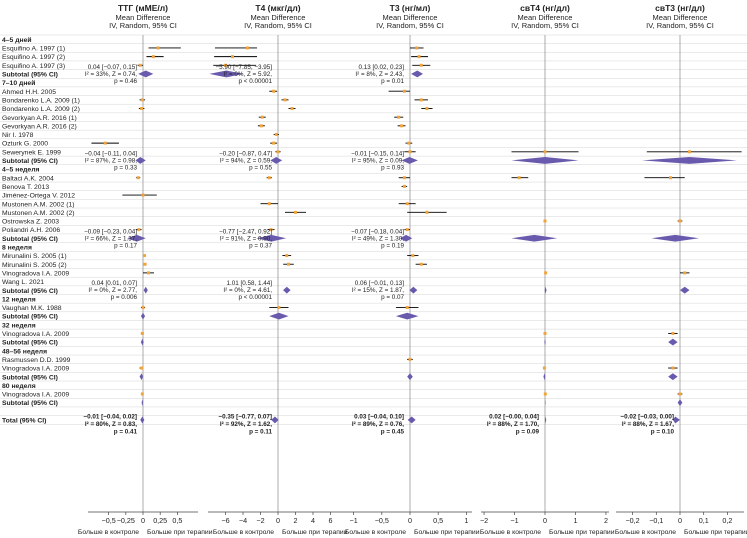 This screenshot has width=747, height=538. Describe the element at coordinates (33, 49) in the screenshot. I see `study-label: Esquifino A. 1997 (1)` at that location.